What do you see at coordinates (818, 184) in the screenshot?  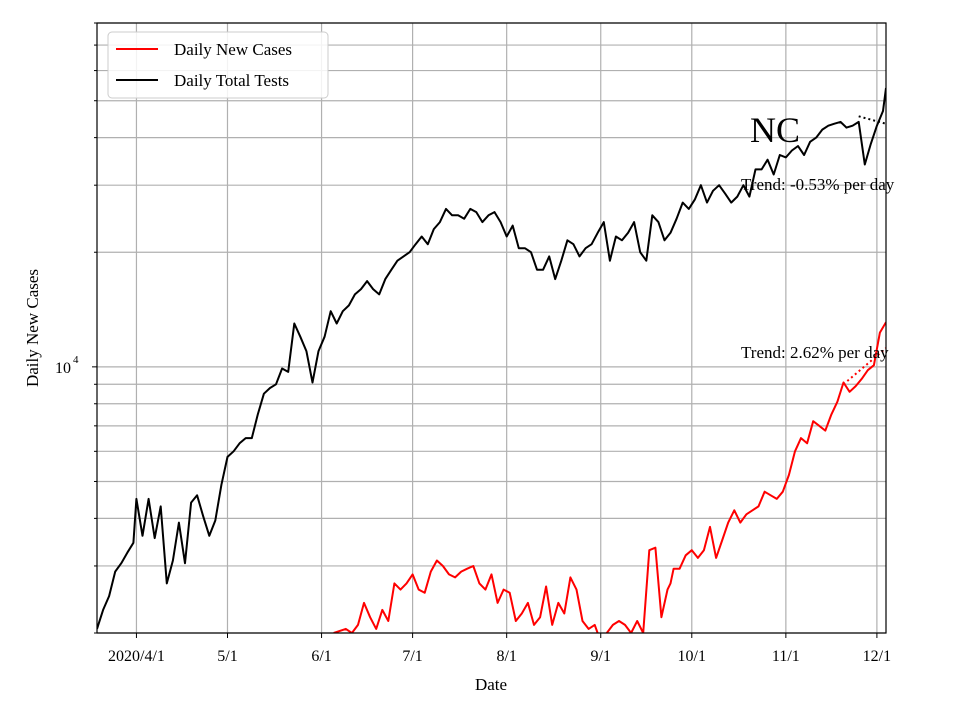 I see `trend-annotation-tests: Trend: -0.53% per day` at bounding box center [818, 184].